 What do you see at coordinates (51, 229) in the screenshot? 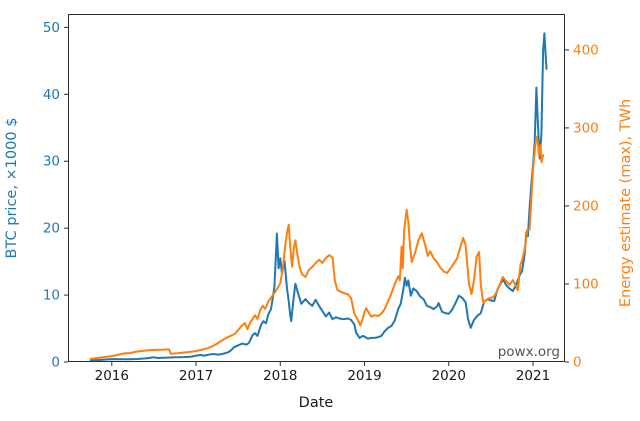
I see `y-left-tick-label: 20` at bounding box center [51, 229].